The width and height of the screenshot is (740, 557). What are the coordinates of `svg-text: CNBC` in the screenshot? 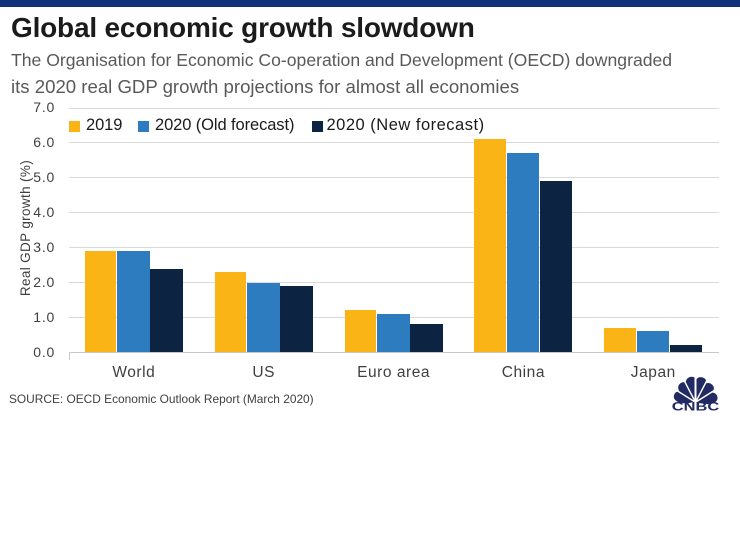 It's located at (696, 408).